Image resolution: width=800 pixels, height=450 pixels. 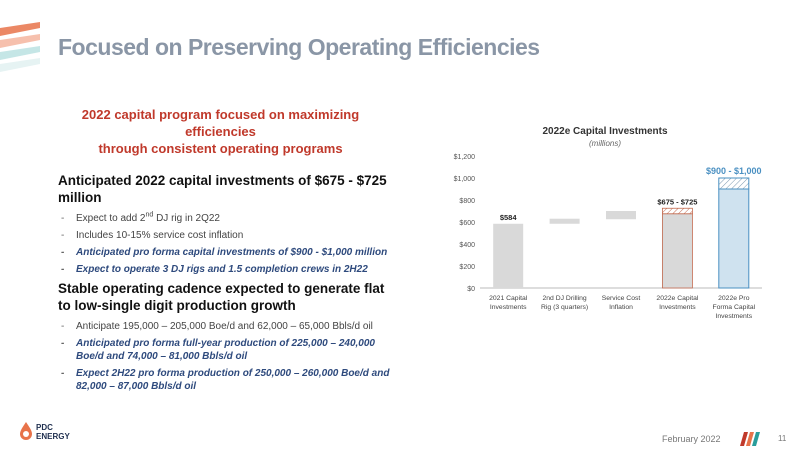 What do you see at coordinates (677, 298) in the screenshot?
I see `x-tick-label: 2022e Capital` at bounding box center [677, 298].